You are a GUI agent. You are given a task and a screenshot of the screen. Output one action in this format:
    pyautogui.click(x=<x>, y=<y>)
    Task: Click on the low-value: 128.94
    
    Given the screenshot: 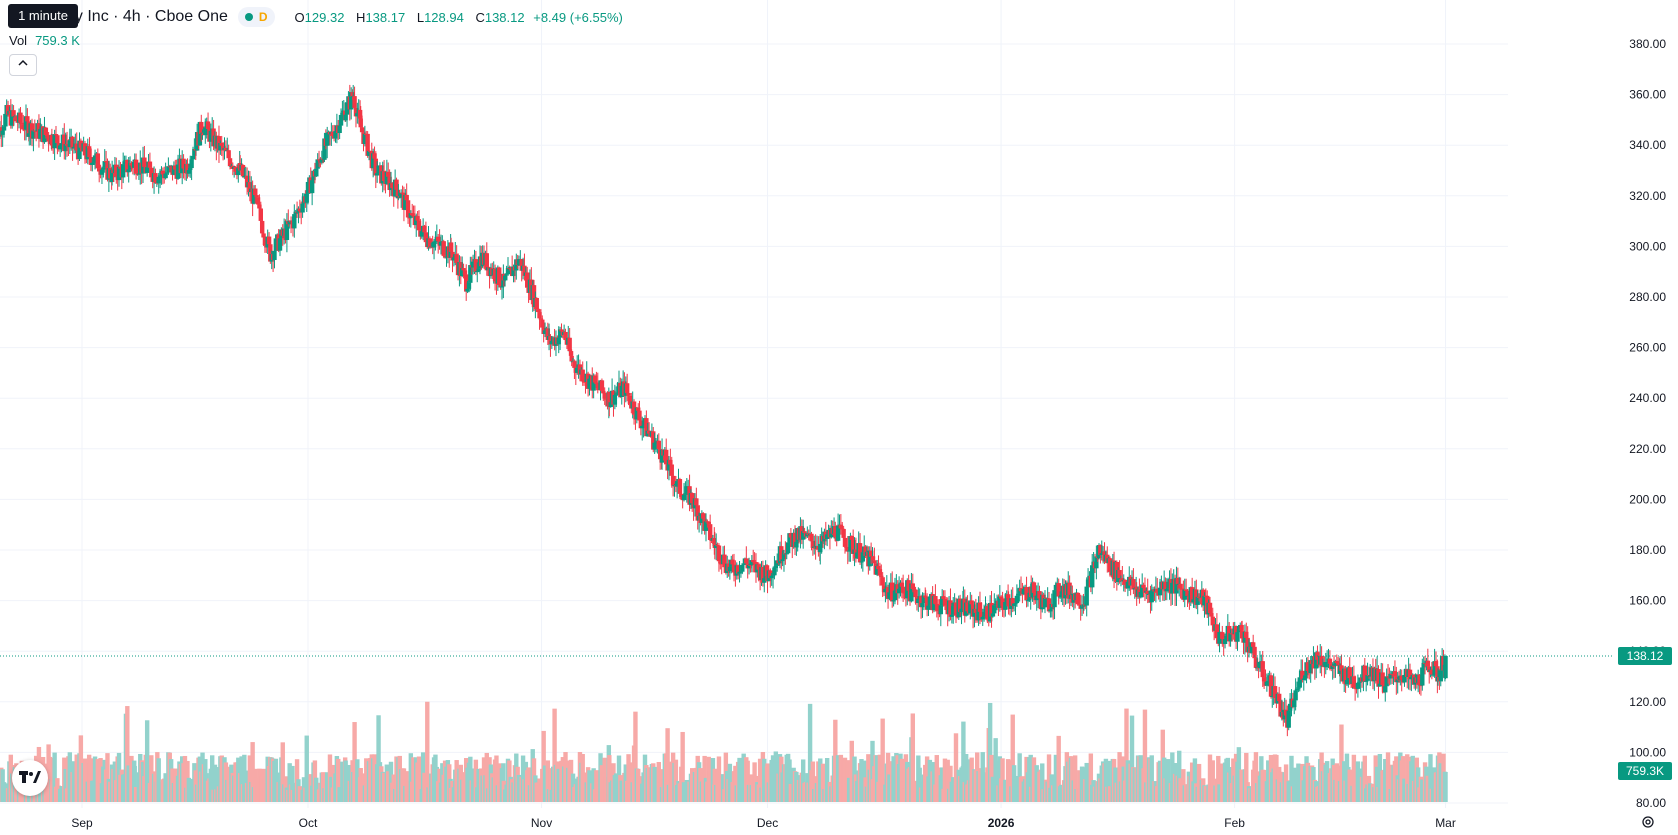 What is the action you would take?
    pyautogui.click(x=444, y=17)
    